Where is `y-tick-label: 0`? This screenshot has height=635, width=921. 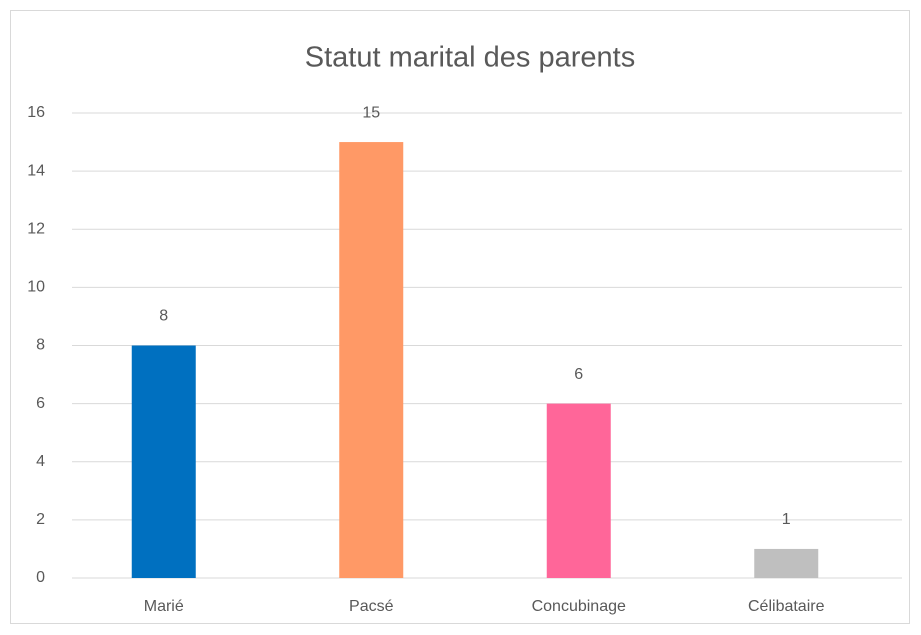 y-tick-label: 0 is located at coordinates (40, 577).